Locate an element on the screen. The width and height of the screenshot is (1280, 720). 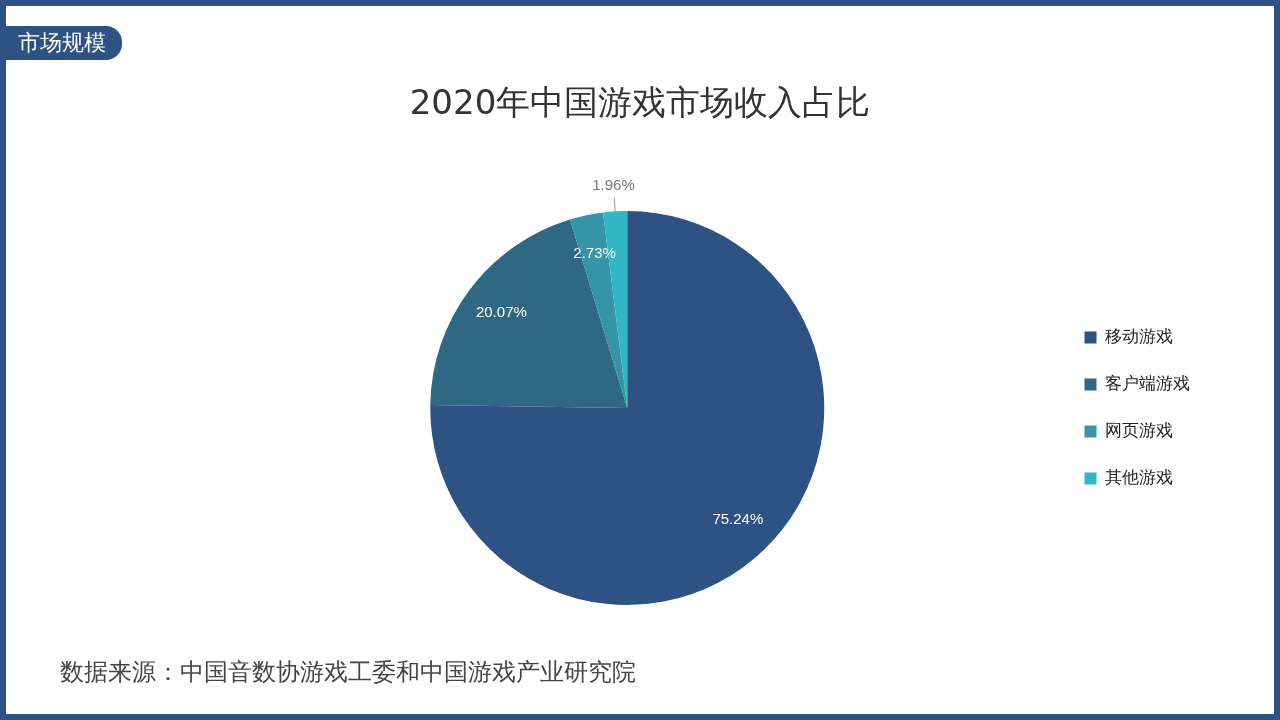
source-note: 数据来源：中国音数协游戏工委和中国游戏产业研究院 is located at coordinates (348, 672).